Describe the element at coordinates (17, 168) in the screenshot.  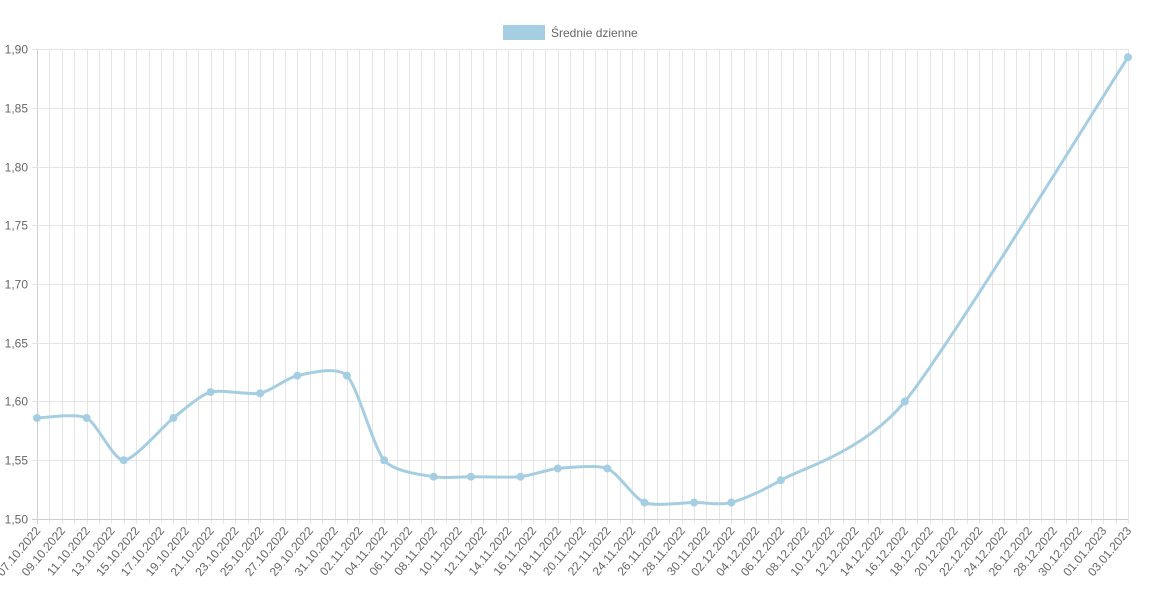
I see `y-tick-label: 1,80` at that location.